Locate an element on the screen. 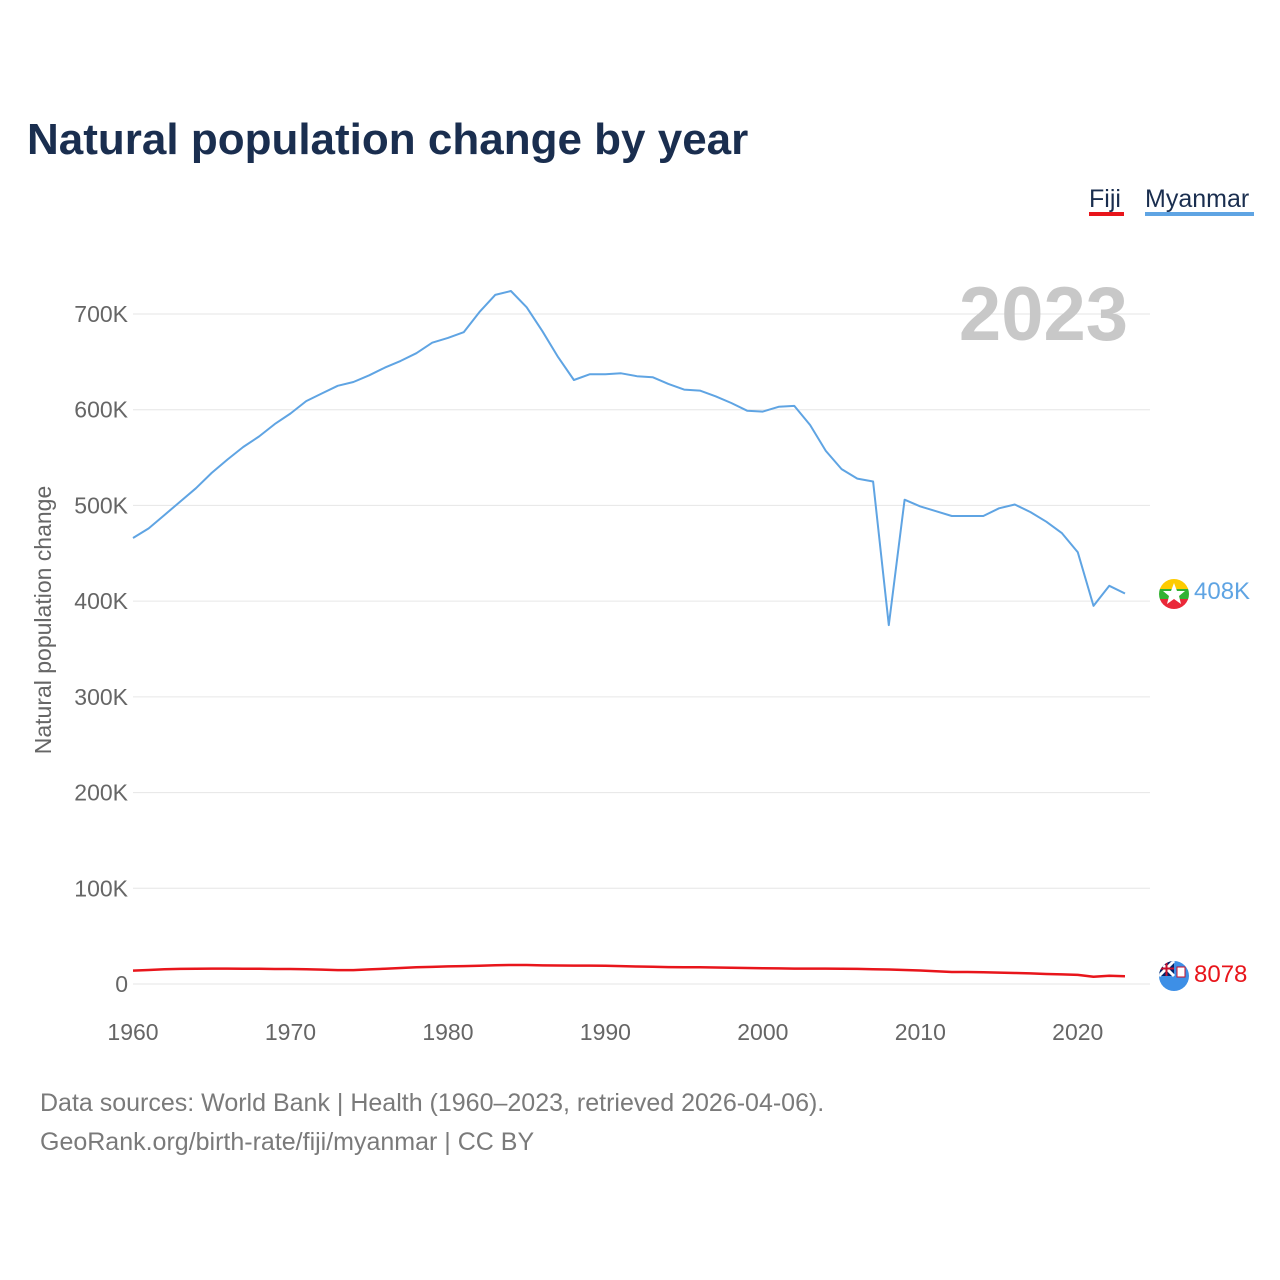  y-tick-label: 400K is located at coordinates (101, 601).